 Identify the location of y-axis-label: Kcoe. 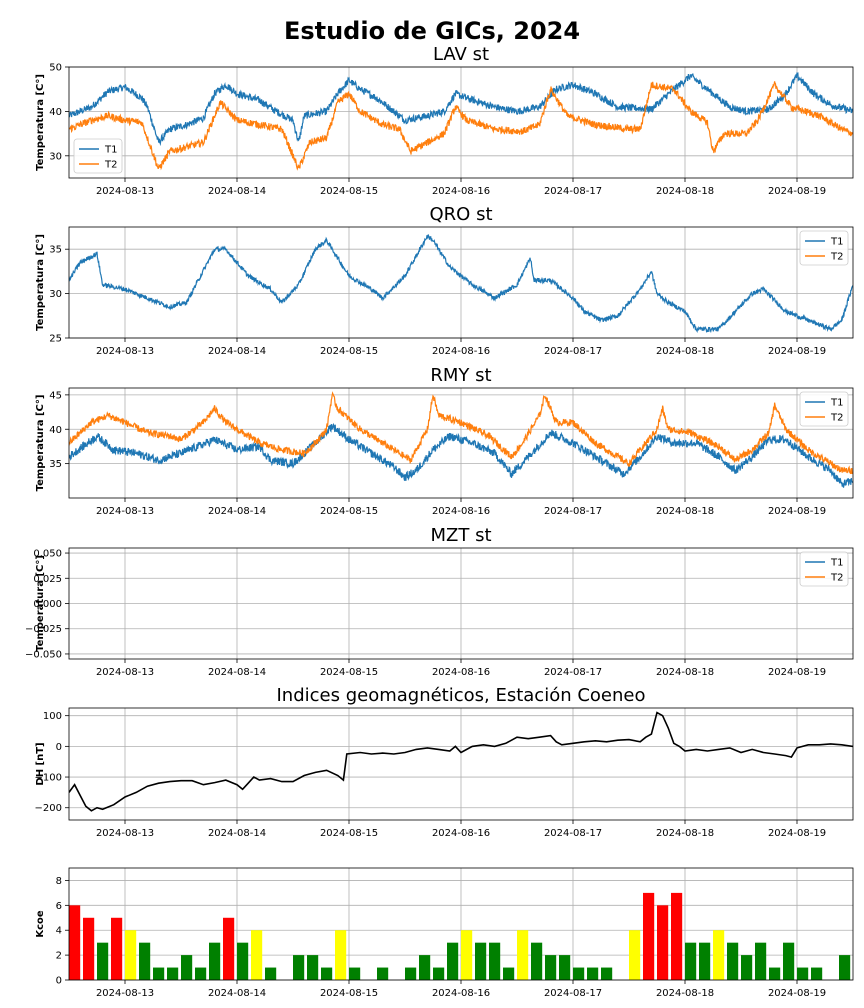
(40, 924).